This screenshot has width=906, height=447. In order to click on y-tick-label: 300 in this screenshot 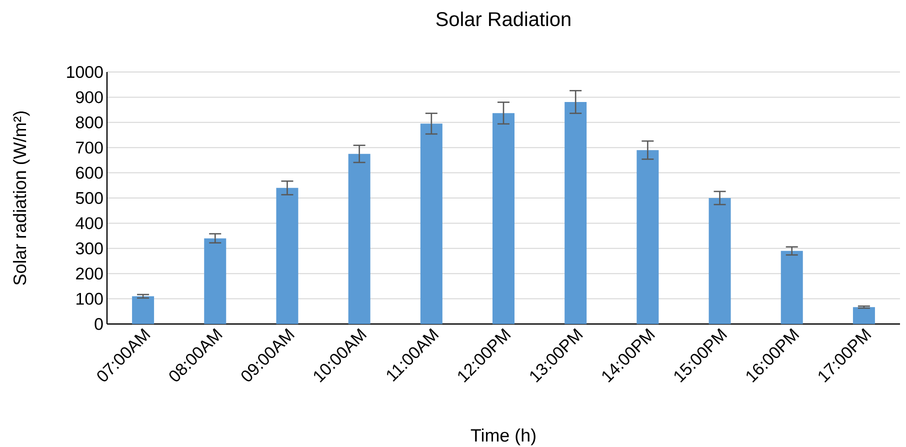, I will do `click(89, 248)`.